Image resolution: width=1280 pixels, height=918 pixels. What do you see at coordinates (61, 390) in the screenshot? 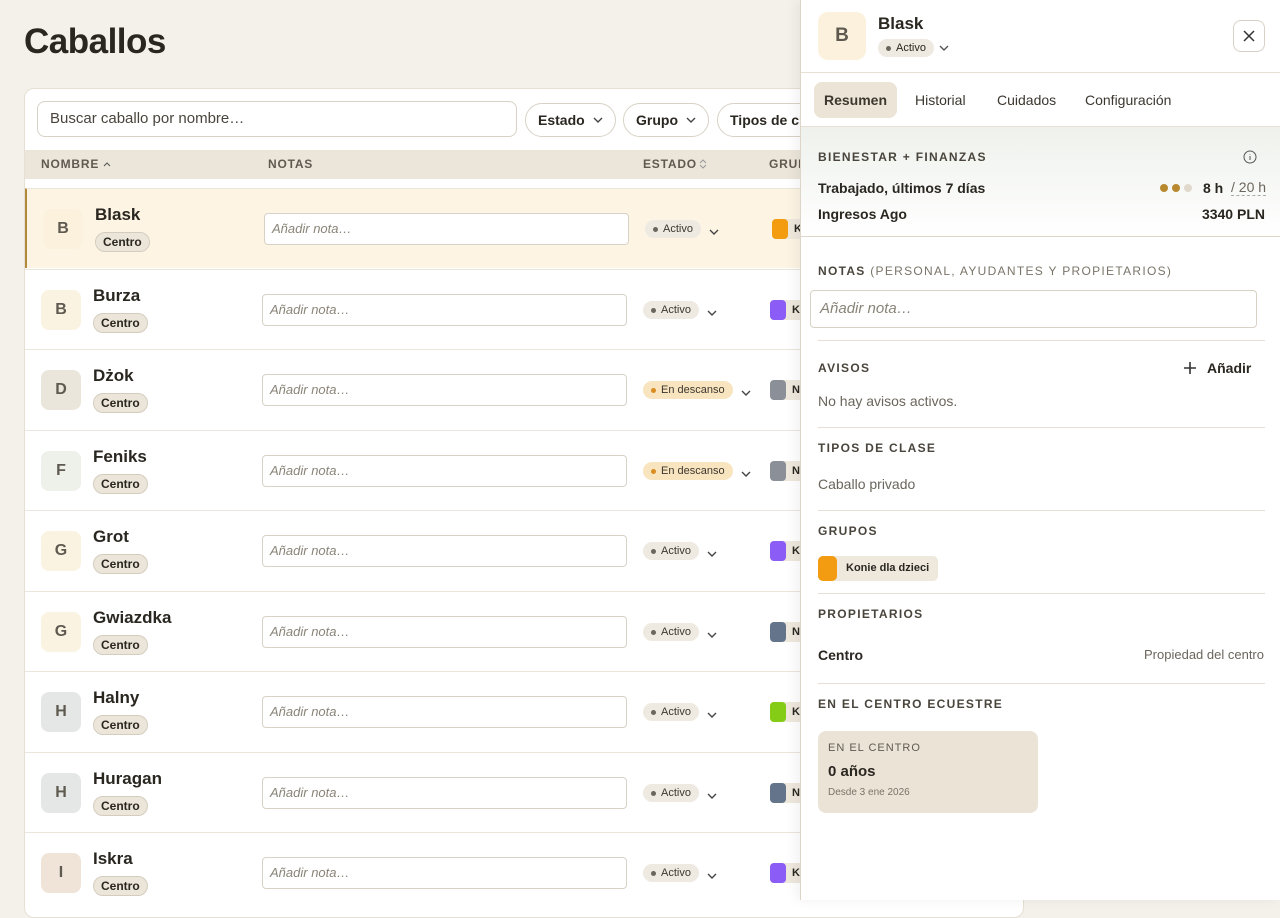
I see `avatar: D` at bounding box center [61, 390].